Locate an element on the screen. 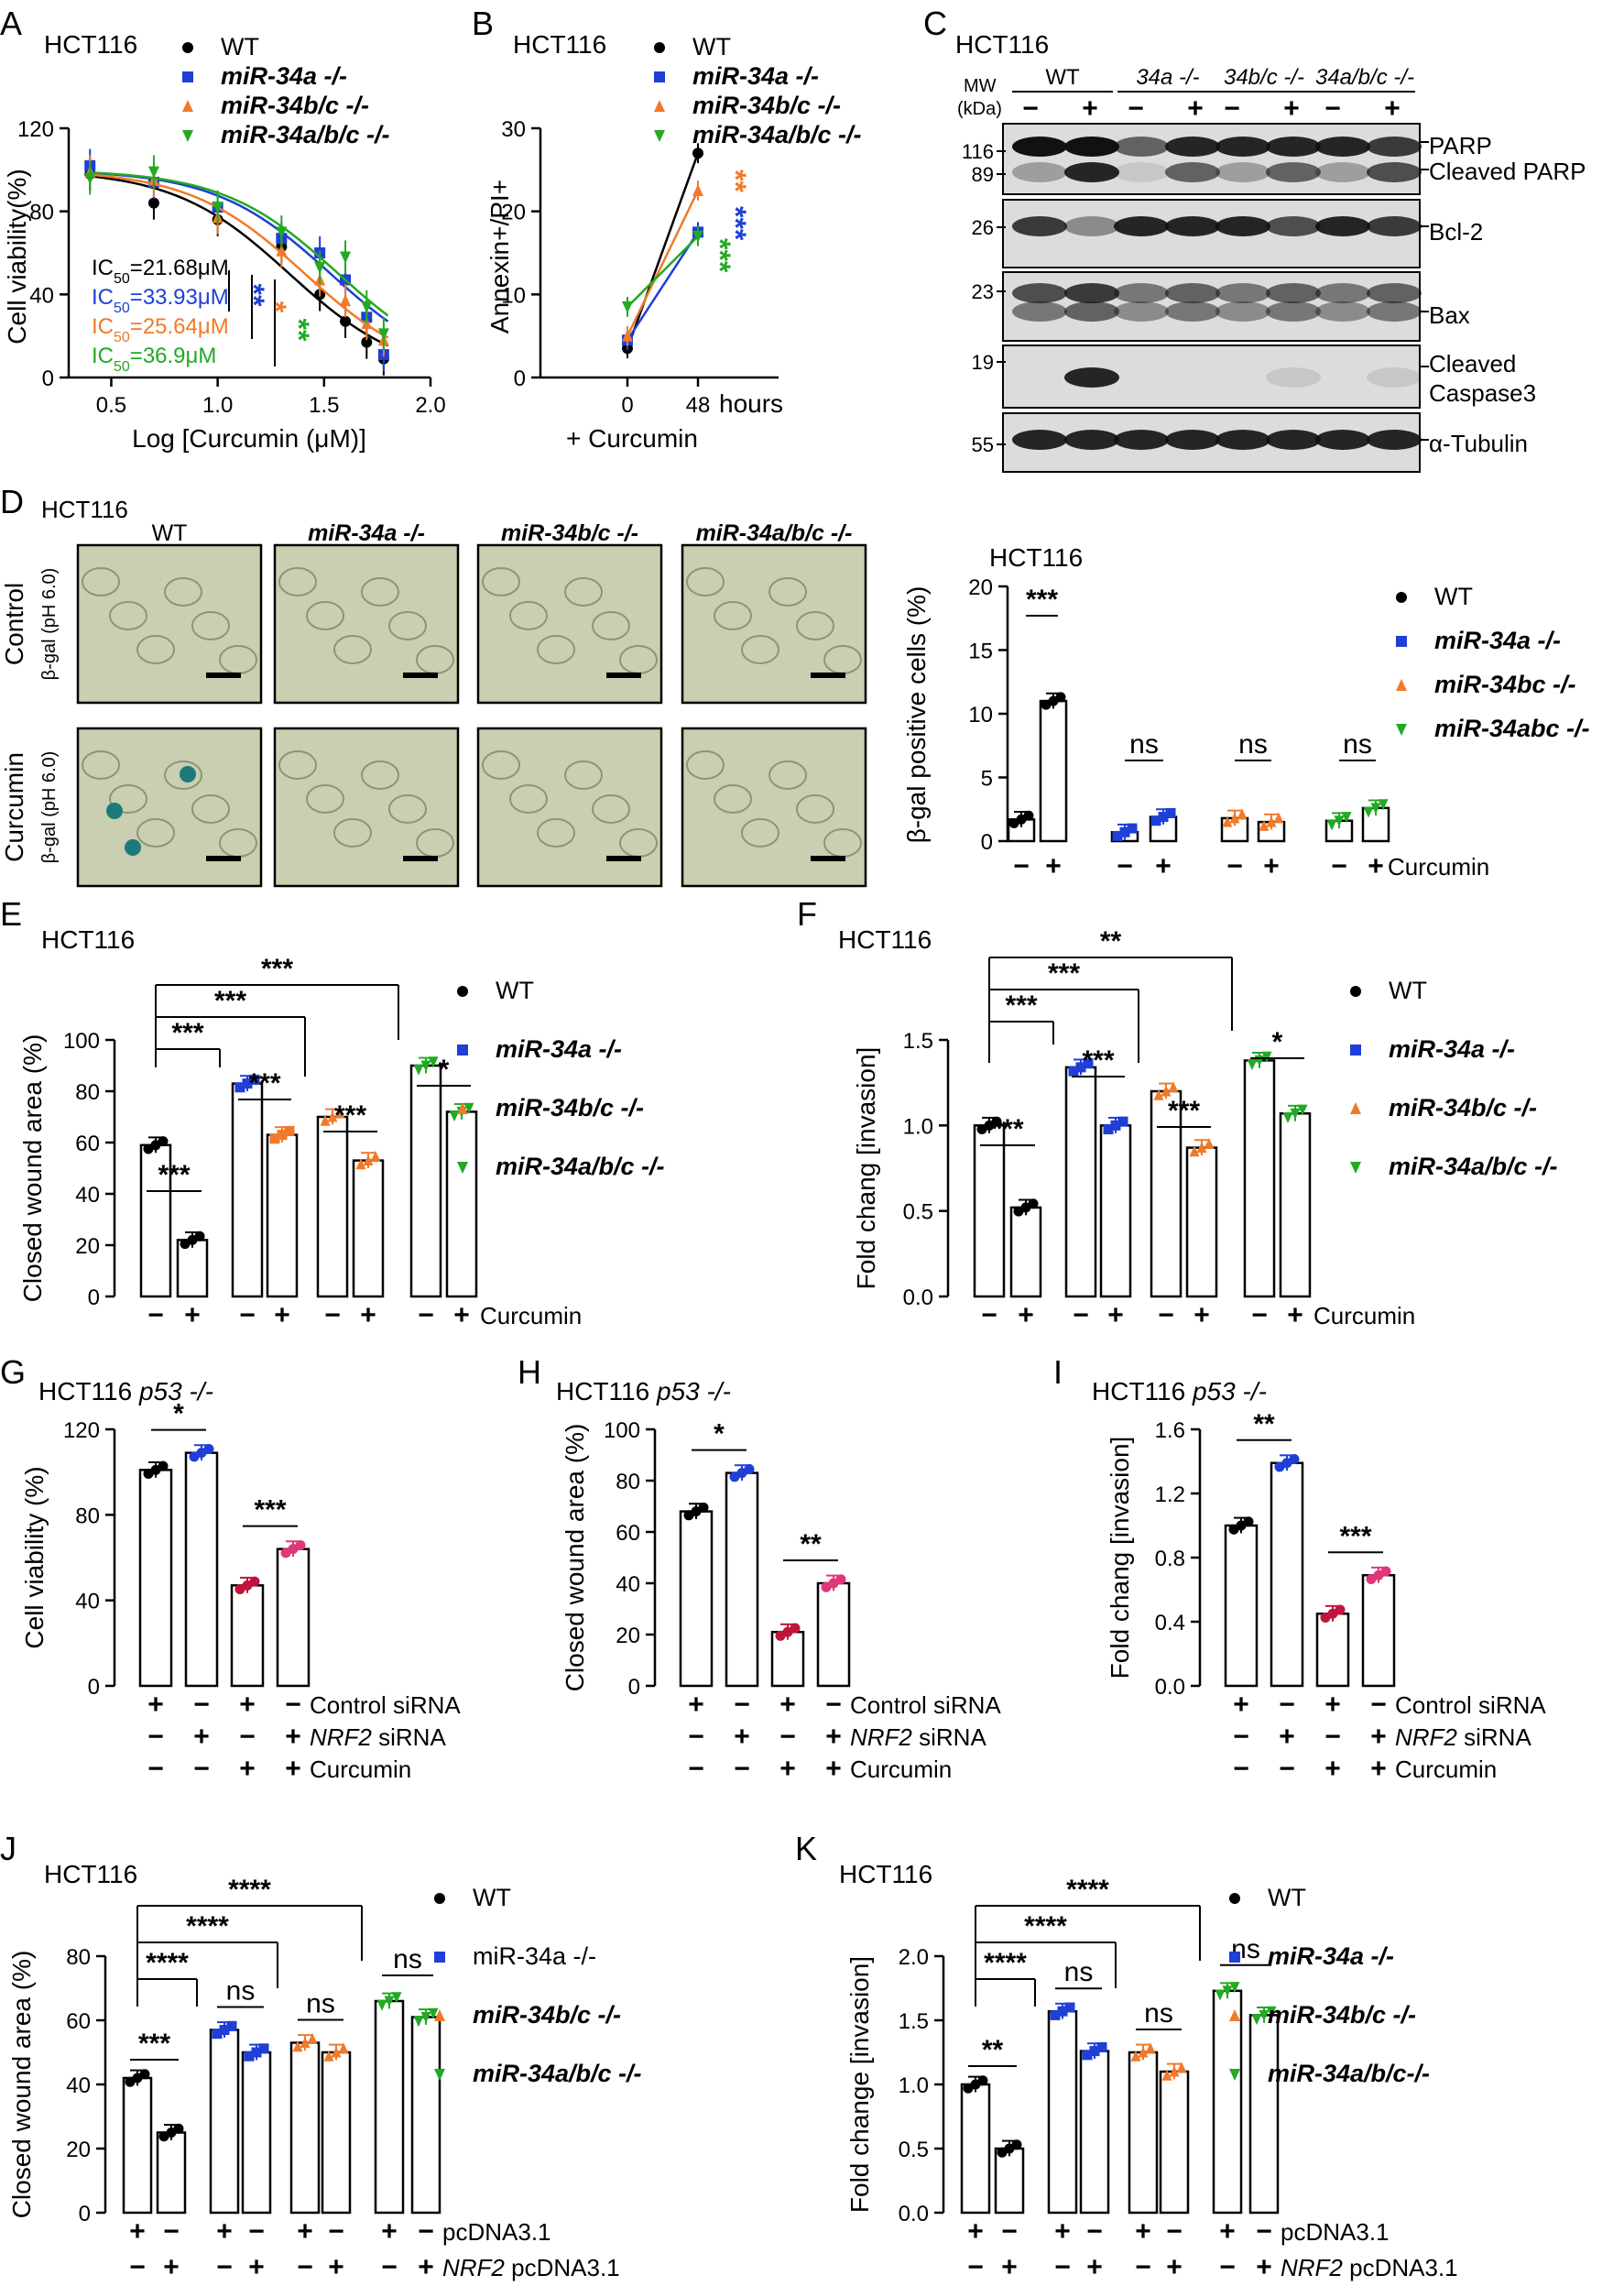 Image resolution: width=1624 pixels, height=2286 pixels. panel-b-ytick-label: 0 is located at coordinates (520, 379).